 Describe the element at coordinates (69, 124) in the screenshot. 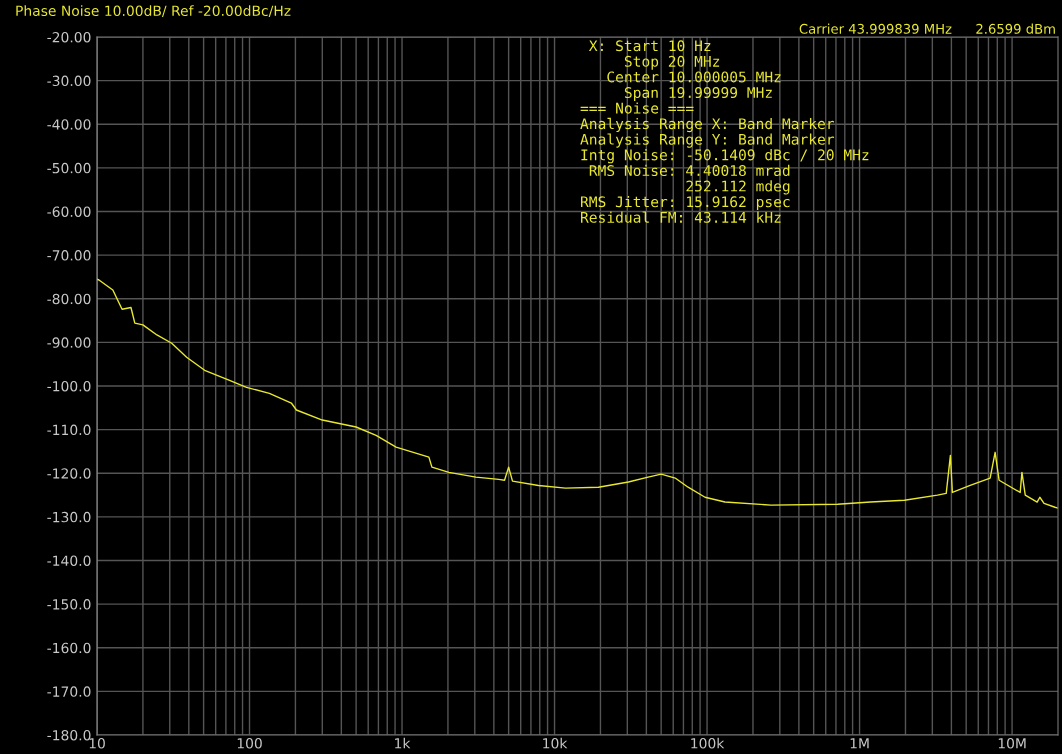

I see `y-tick-label: -40.00` at that location.